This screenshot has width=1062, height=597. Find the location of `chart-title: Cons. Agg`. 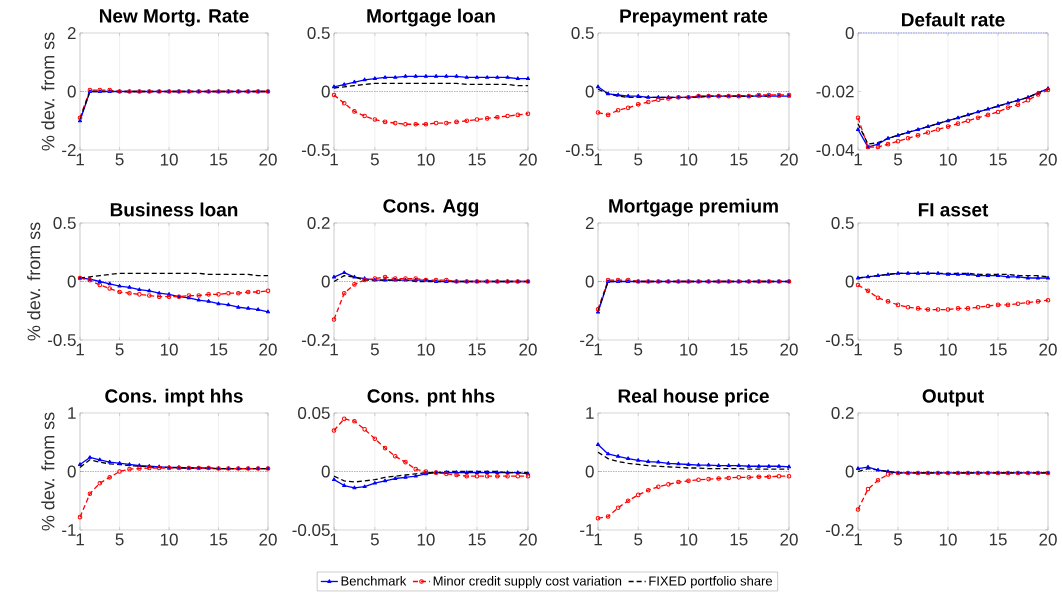

chart-title: Cons. Agg is located at coordinates (431, 208).